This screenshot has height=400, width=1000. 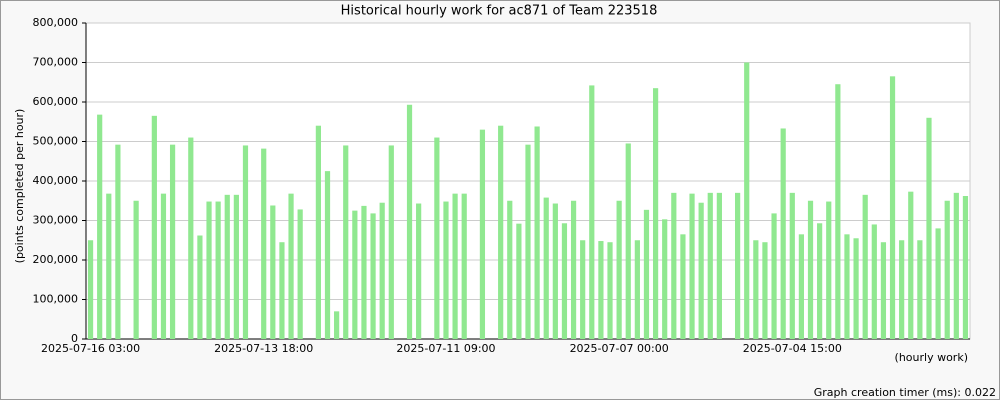 I want to click on x-tick-label: 2025-07-07 00:00, so click(x=619, y=348).